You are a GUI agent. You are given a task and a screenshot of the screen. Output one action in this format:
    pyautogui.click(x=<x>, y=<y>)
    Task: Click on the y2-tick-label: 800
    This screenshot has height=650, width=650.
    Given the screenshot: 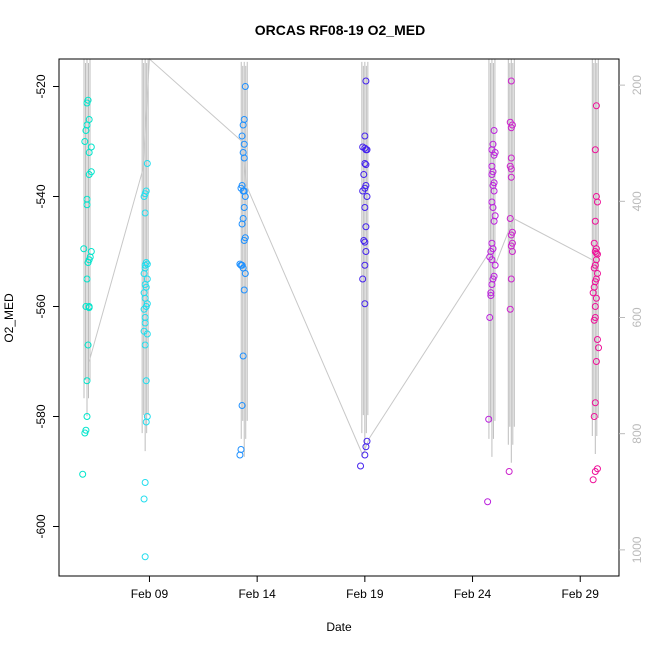 What is the action you would take?
    pyautogui.click(x=637, y=433)
    